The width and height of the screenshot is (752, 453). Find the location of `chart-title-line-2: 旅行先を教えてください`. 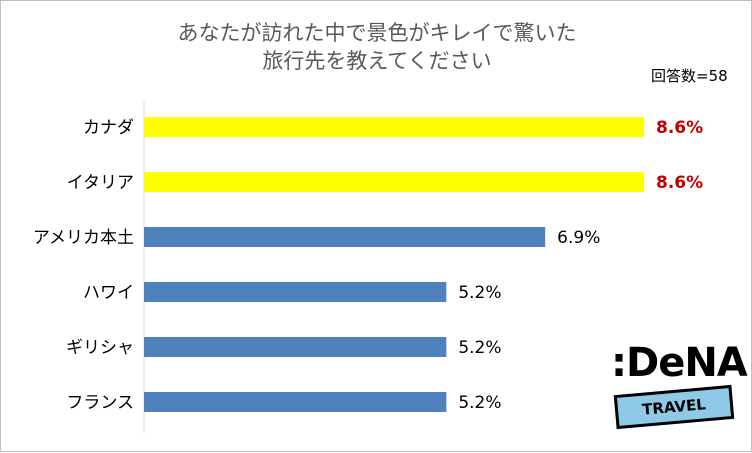

chart-title-line-2: 旅行先を教えてください is located at coordinates (377, 61).